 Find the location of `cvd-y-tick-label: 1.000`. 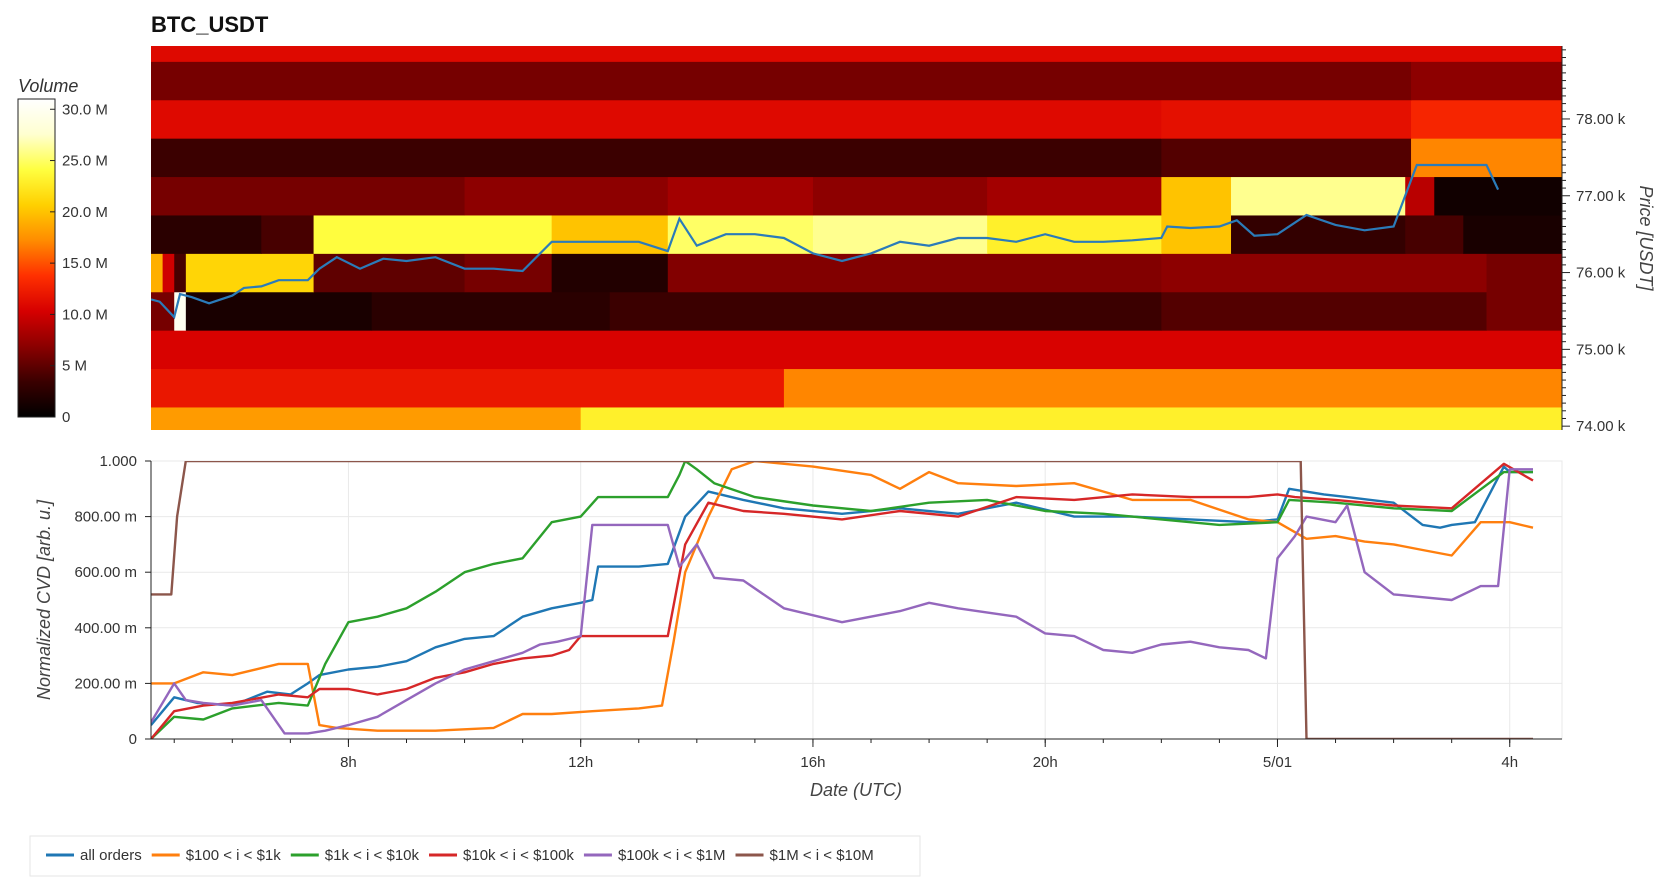

cvd-y-tick-label: 1.000 is located at coordinates (118, 461).